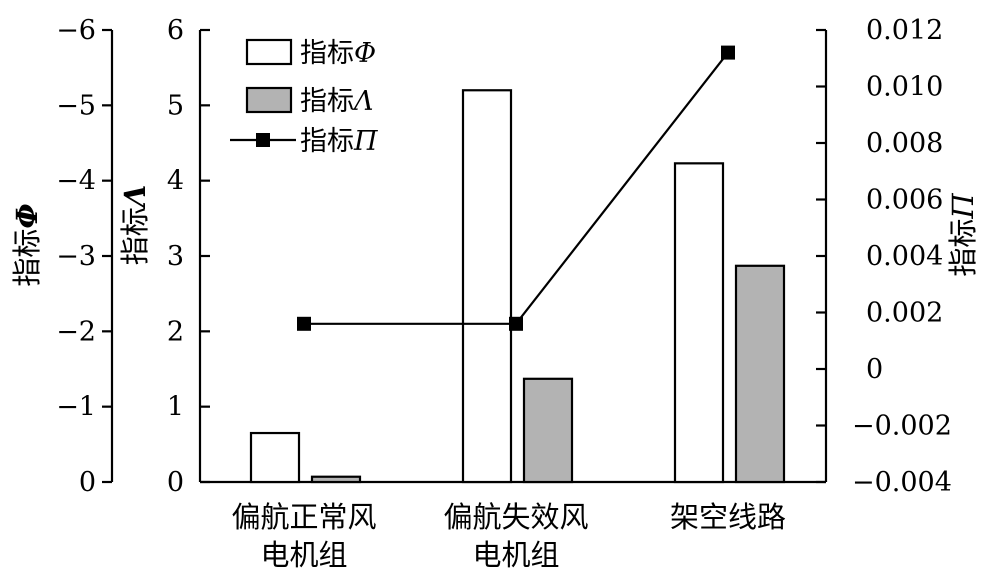 The image size is (1000, 572). What do you see at coordinates (904, 200) in the screenshot?
I see `pi-tick-label: 0.006` at bounding box center [904, 200].